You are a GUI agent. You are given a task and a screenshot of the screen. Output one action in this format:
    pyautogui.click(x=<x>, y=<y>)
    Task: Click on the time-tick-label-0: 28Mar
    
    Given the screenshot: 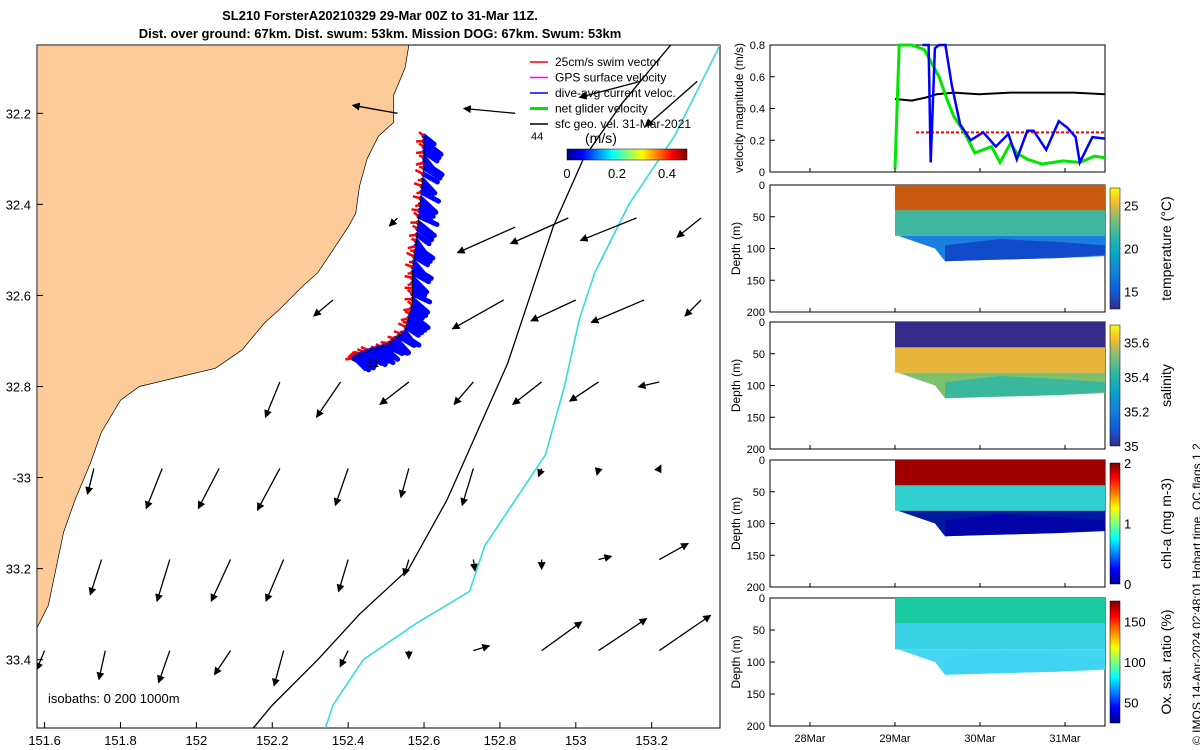 What is the action you would take?
    pyautogui.click(x=810, y=739)
    